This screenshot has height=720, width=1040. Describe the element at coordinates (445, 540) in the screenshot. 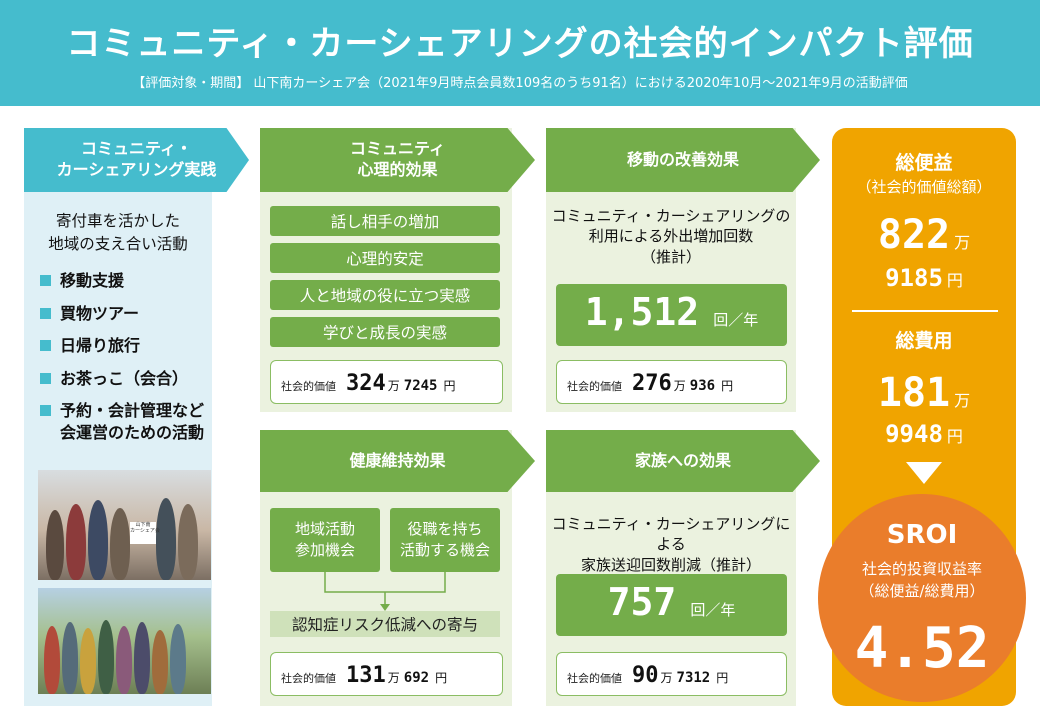

I see `health-box-role: 役職を持ち 活動する機会` at that location.